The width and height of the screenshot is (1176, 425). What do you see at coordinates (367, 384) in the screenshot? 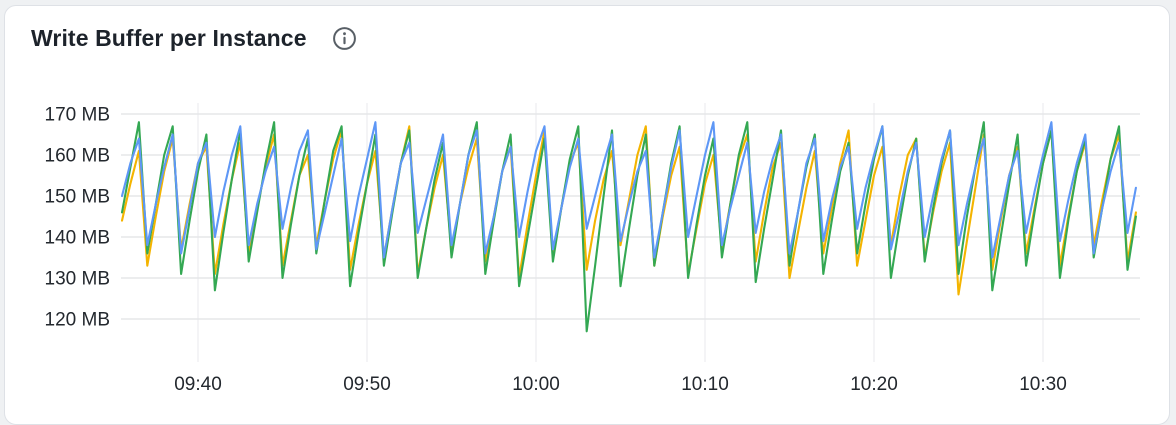
I see `x-axis-tick-label: 09:50` at bounding box center [367, 384].